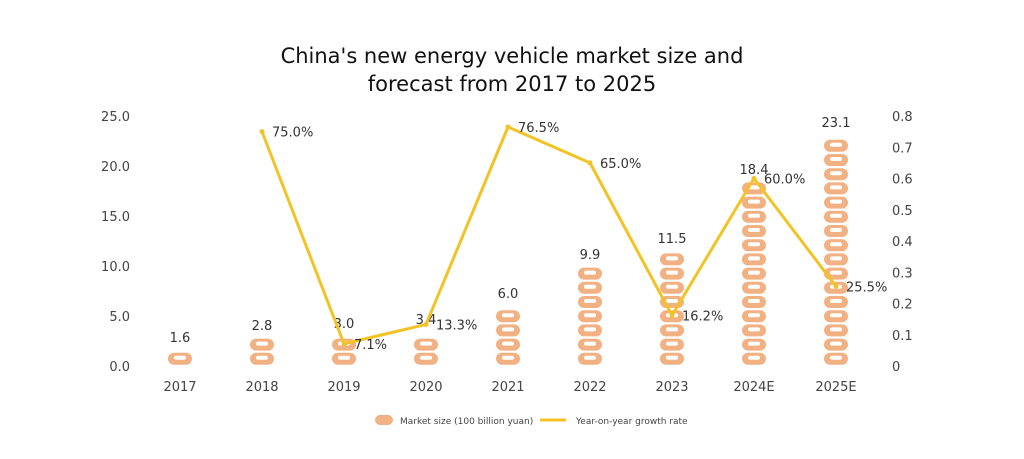  Describe the element at coordinates (115, 267) in the screenshot. I see `y-left-tick-label: 10.0` at that location.